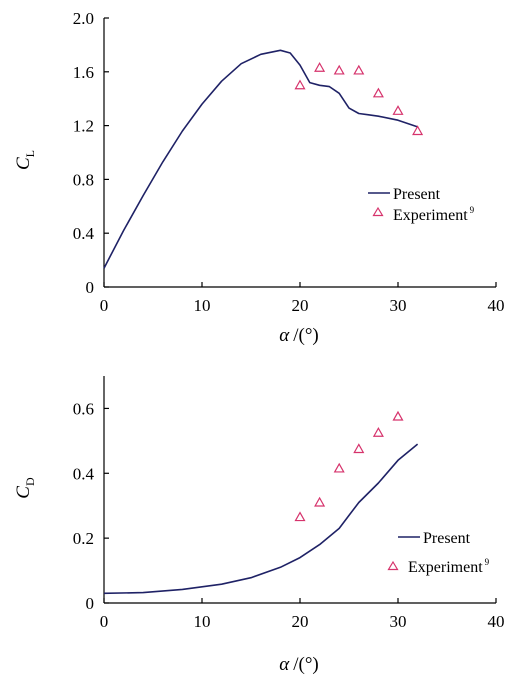 This screenshot has width=521, height=681. Describe the element at coordinates (25, 488) in the screenshot. I see `y-axis-title: CD` at that location.